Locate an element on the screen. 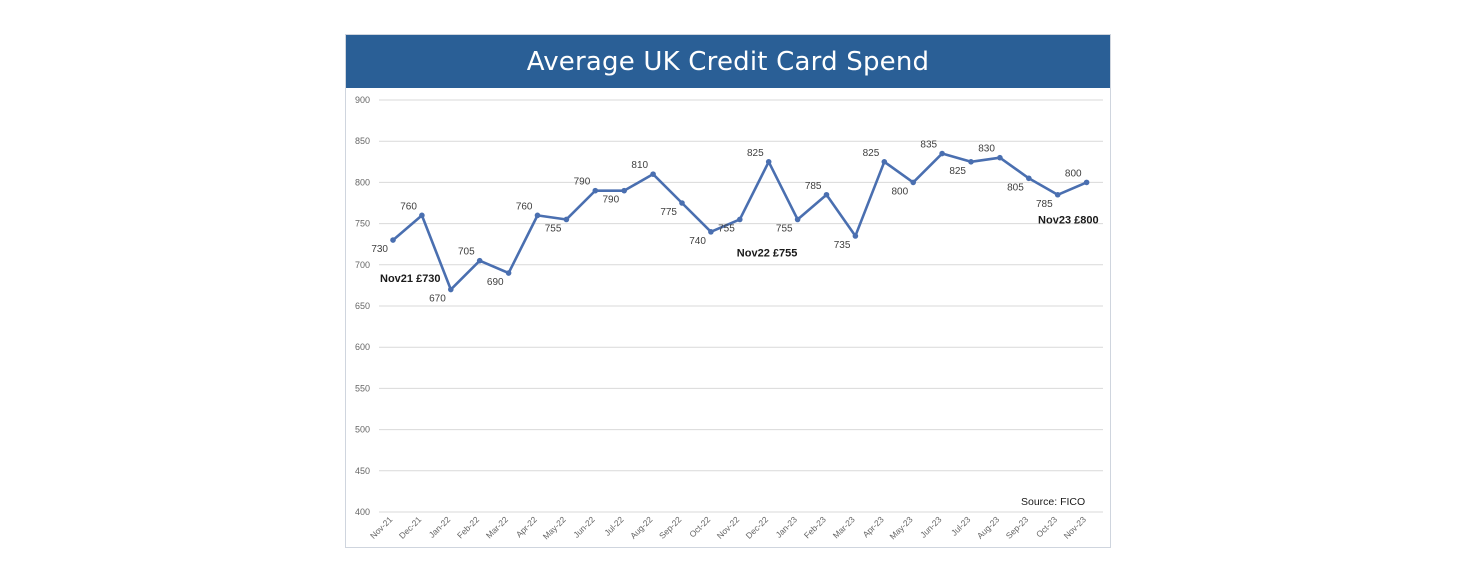  x-tick-label: Oct-23 is located at coordinates (1046, 526).